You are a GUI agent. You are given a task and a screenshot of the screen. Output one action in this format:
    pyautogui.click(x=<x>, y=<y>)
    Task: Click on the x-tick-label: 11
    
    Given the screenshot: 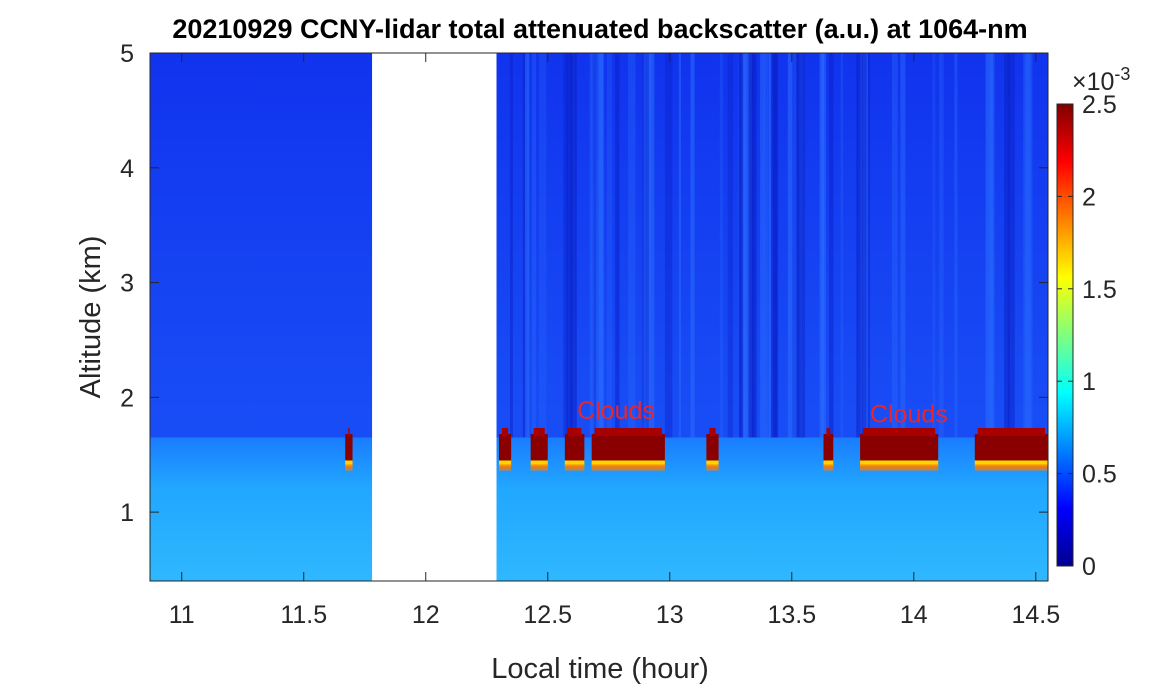 What is the action you would take?
    pyautogui.click(x=182, y=615)
    